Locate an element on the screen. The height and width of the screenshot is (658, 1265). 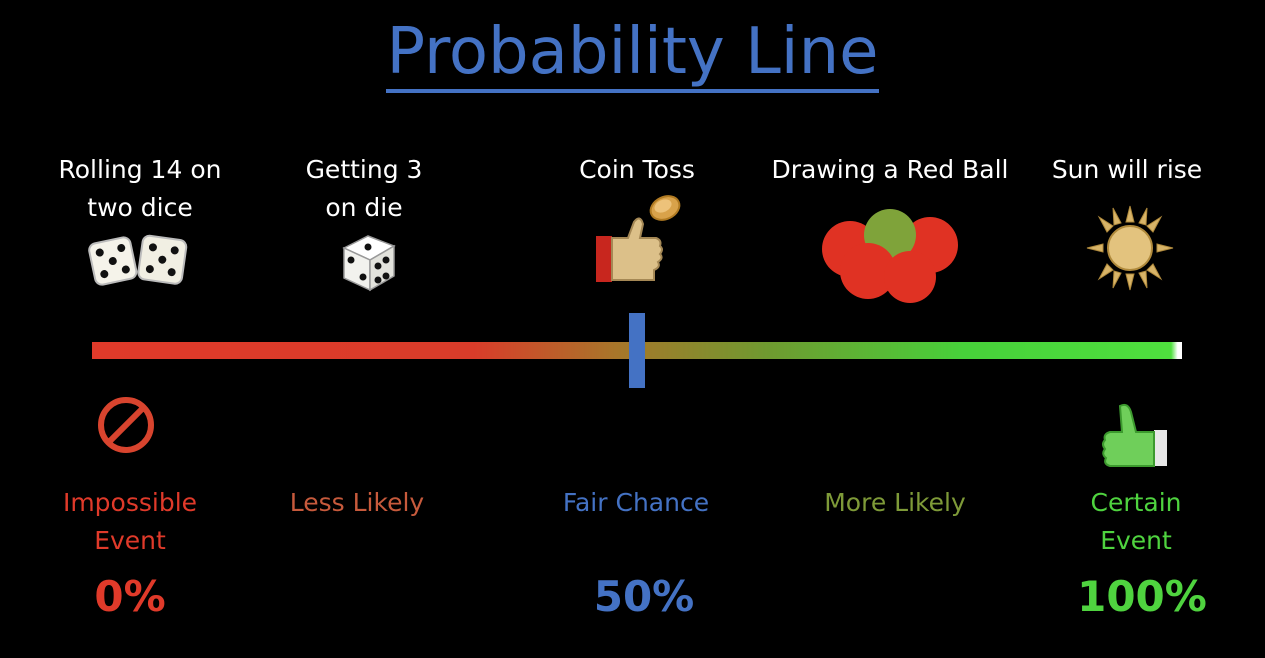
sun-icon is located at coordinates (1130, 248).